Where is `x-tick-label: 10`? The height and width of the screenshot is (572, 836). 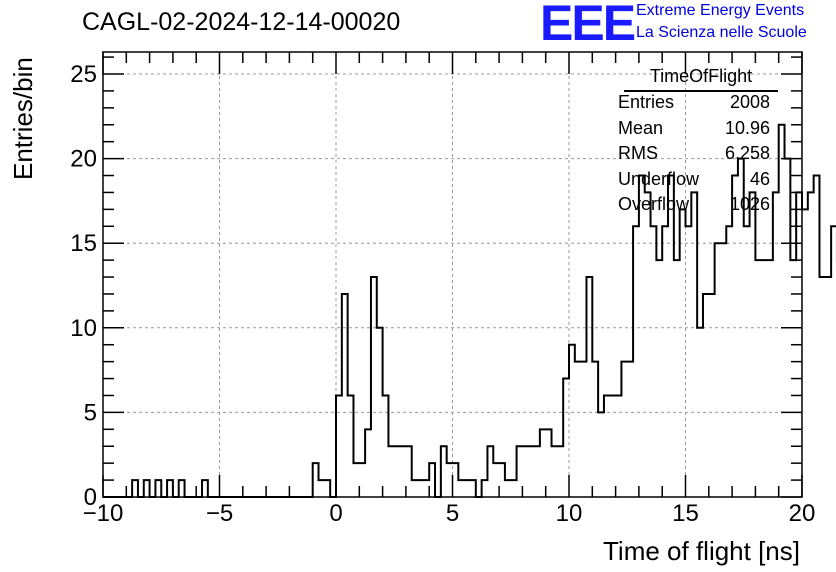 x-tick-label: 10 is located at coordinates (569, 513).